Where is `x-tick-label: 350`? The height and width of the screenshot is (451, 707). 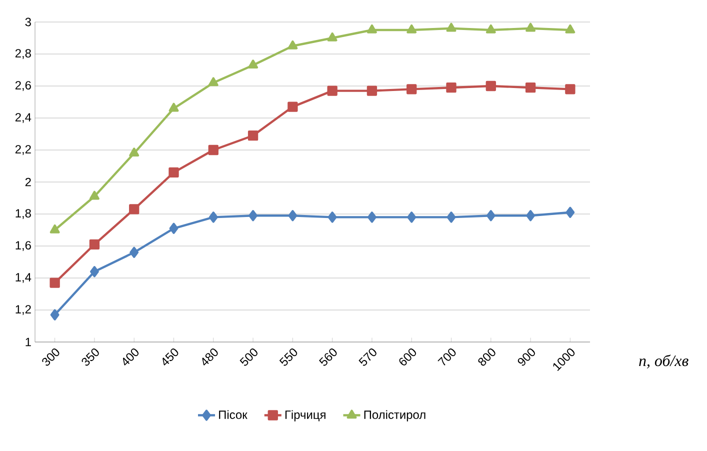 x-tick-label: 350 is located at coordinates (90, 357).